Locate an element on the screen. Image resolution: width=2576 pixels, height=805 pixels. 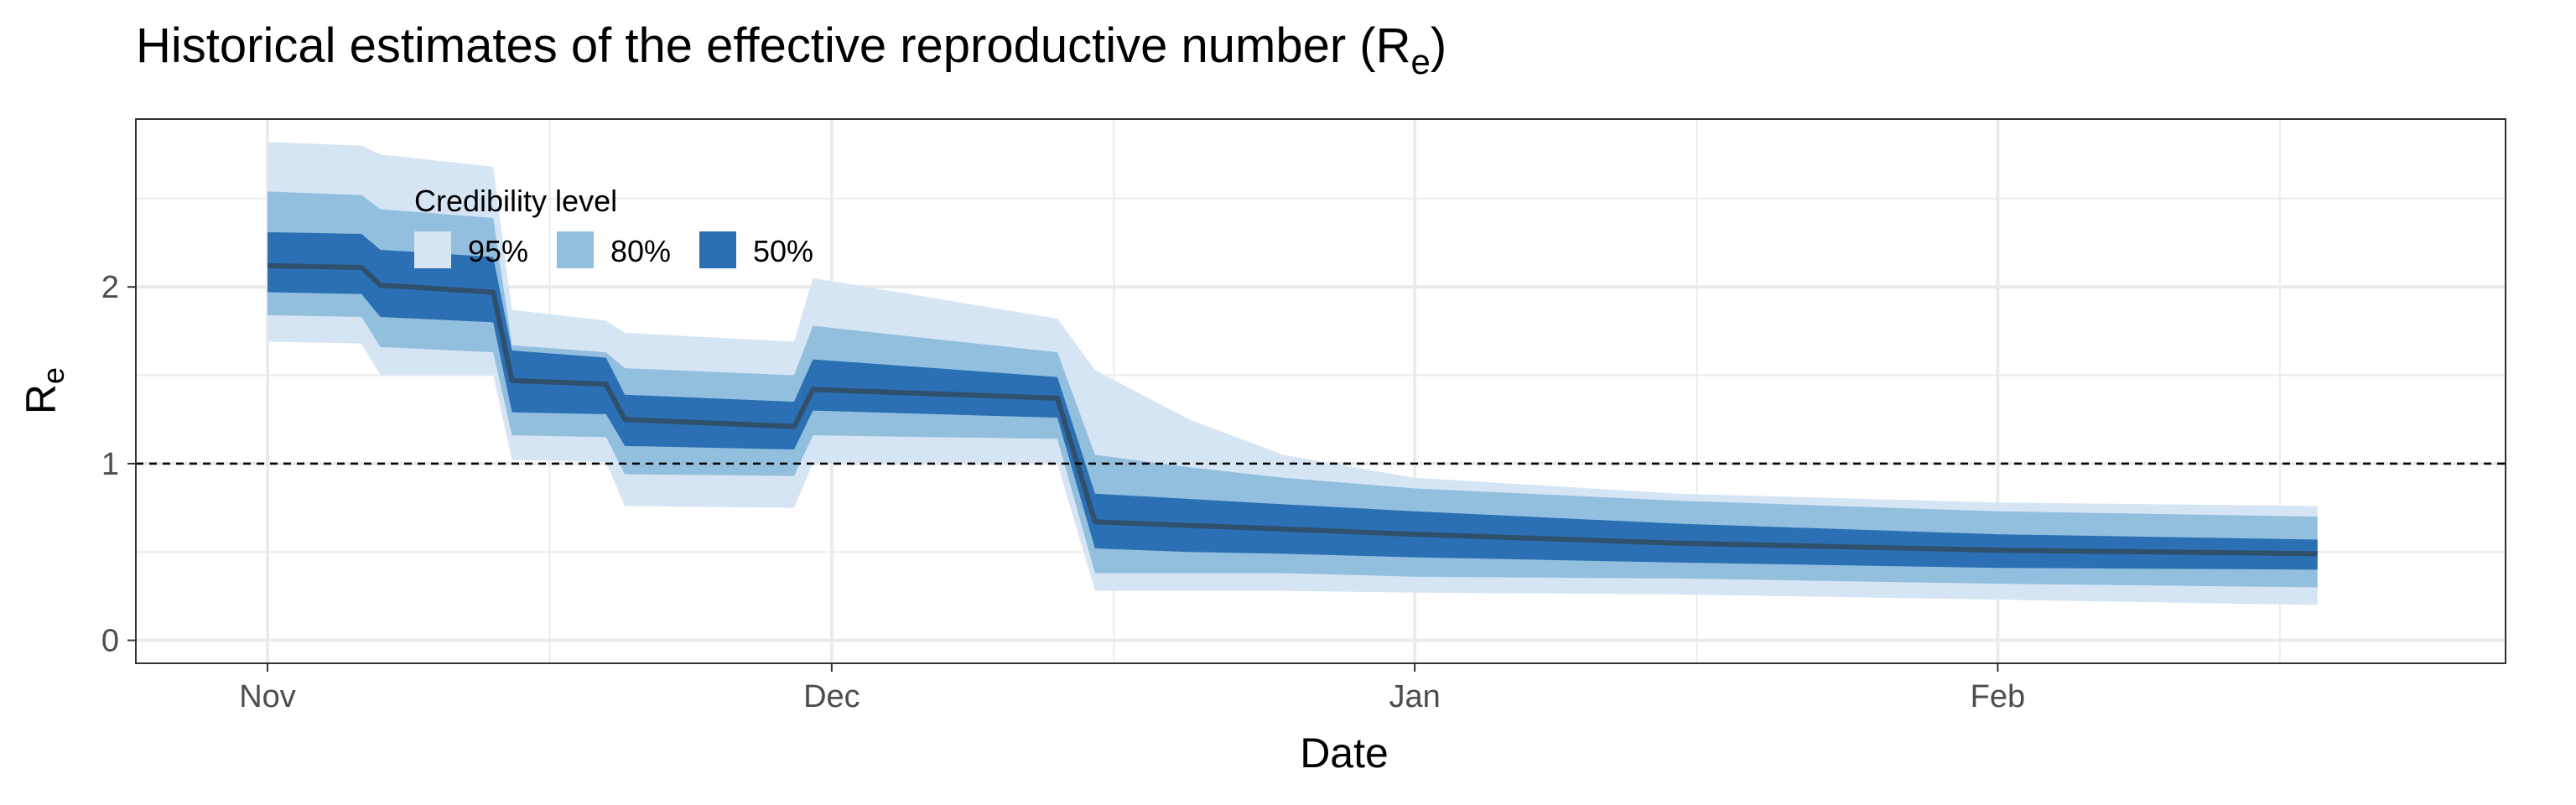
y-tick-label: 2 is located at coordinates (110, 287).